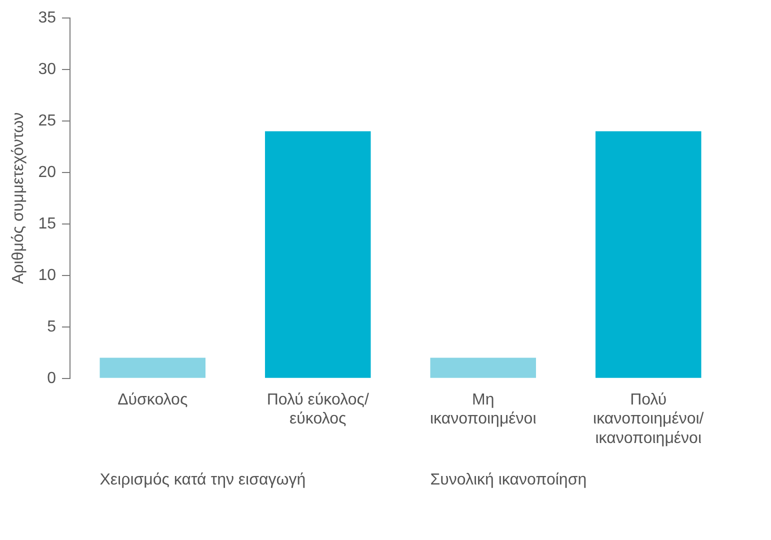  Describe the element at coordinates (508, 479) in the screenshot. I see `text: Συνολική ικανοποίηση` at that location.